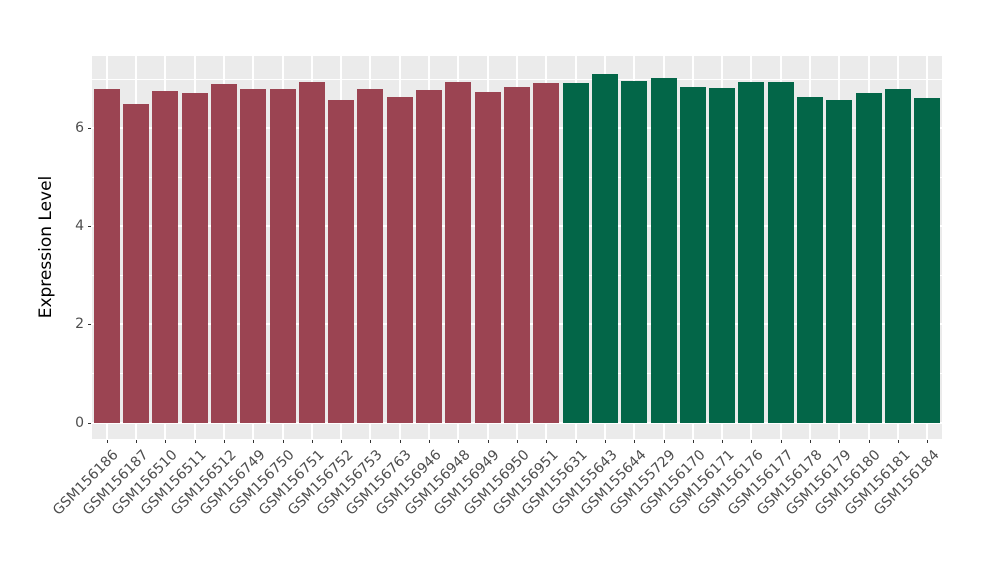  Describe the element at coordinates (869, 441) in the screenshot. I see `x-tick-mark-GSM156180` at that location.